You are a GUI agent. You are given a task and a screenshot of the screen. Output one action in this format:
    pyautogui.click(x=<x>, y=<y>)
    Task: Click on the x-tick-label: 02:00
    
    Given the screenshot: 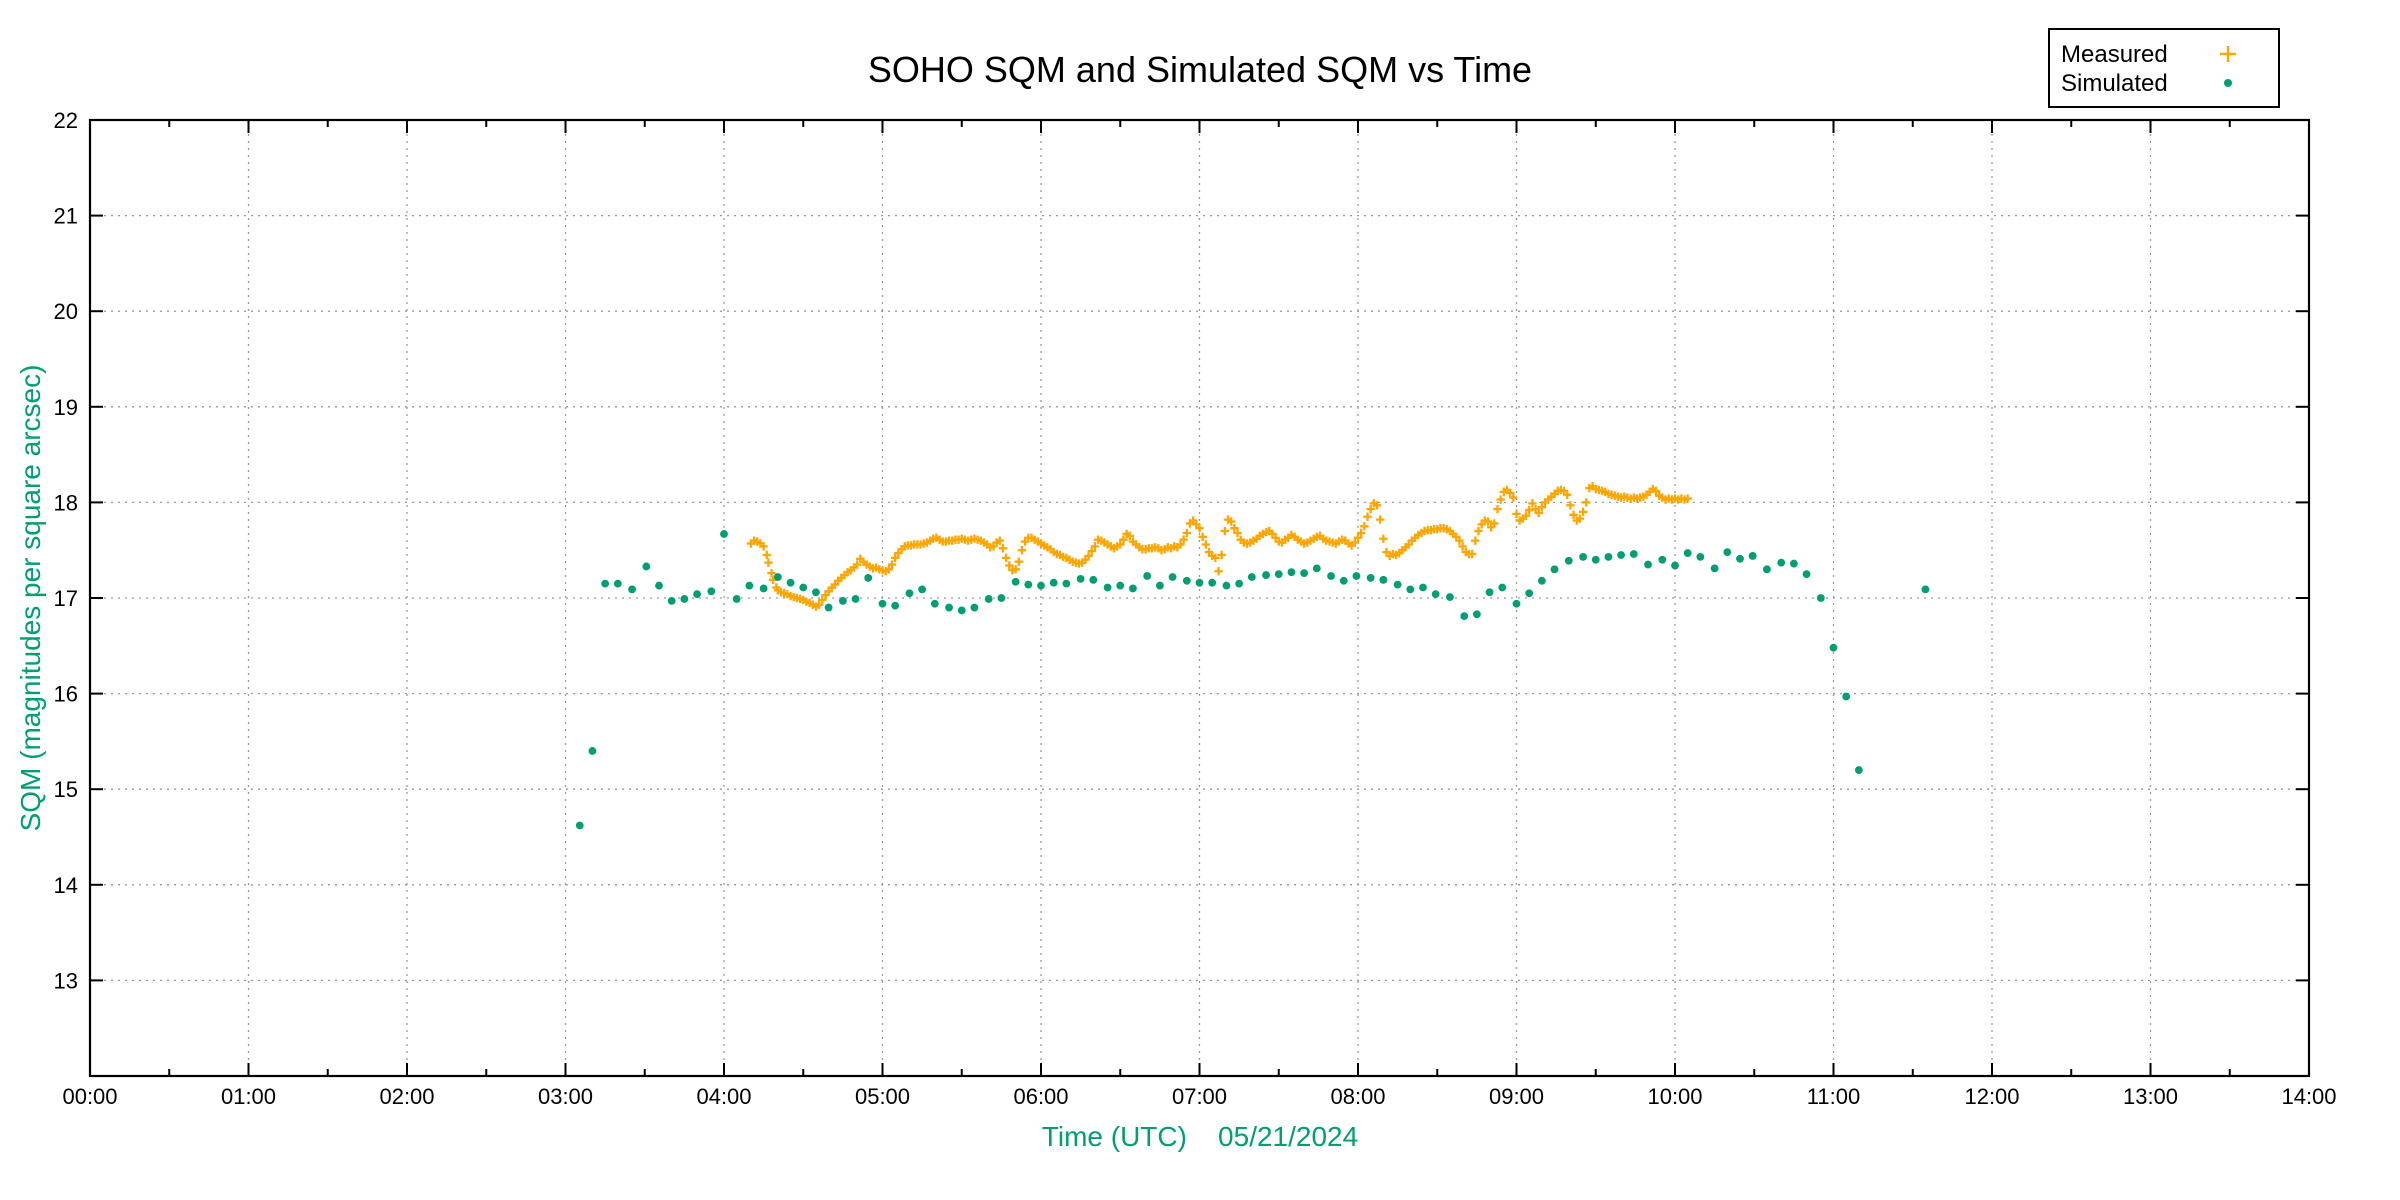 What is the action you would take?
    pyautogui.click(x=406, y=1096)
    